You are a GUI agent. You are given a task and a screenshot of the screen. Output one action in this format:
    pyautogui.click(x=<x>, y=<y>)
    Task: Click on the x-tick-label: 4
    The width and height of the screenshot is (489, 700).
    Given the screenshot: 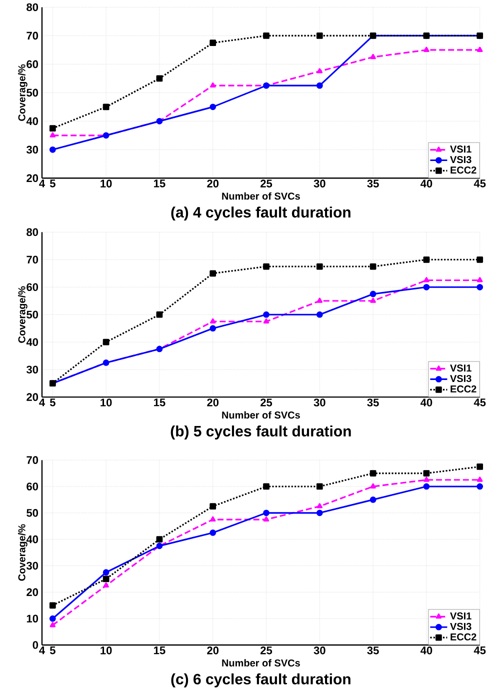 What is the action you would take?
    pyautogui.click(x=41, y=402)
    